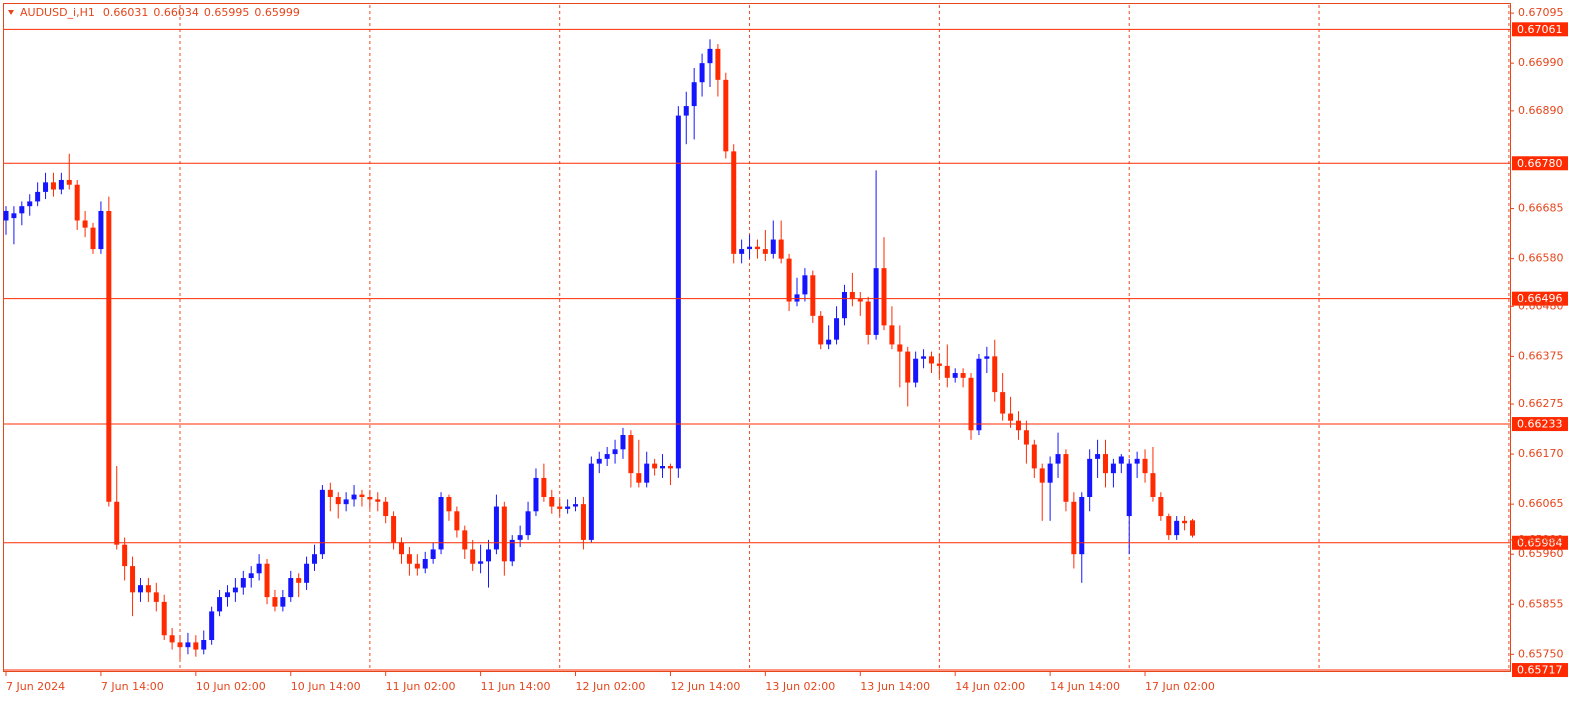 The height and width of the screenshot is (708, 1586). What do you see at coordinates (1541, 503) in the screenshot?
I see `y-tick-label: 0.66065` at bounding box center [1541, 503].